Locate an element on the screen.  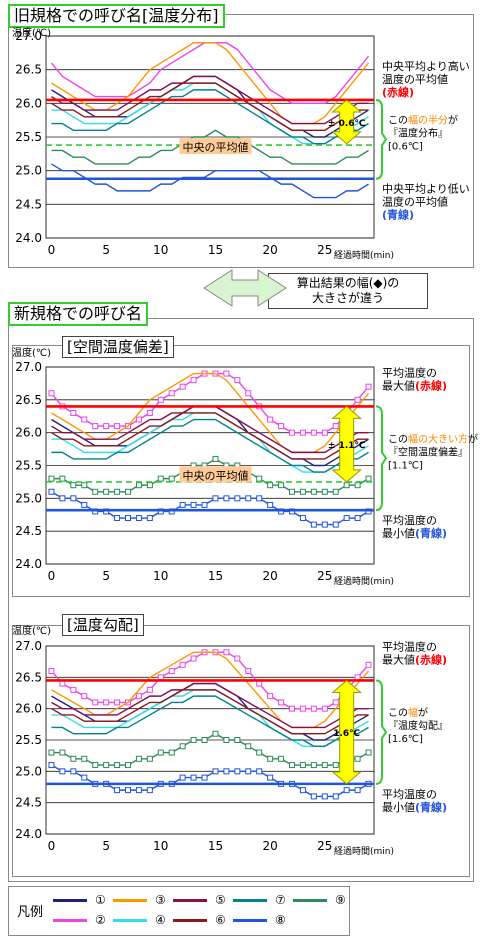
new-title: 新規格での呼び名 is located at coordinates (78, 314).